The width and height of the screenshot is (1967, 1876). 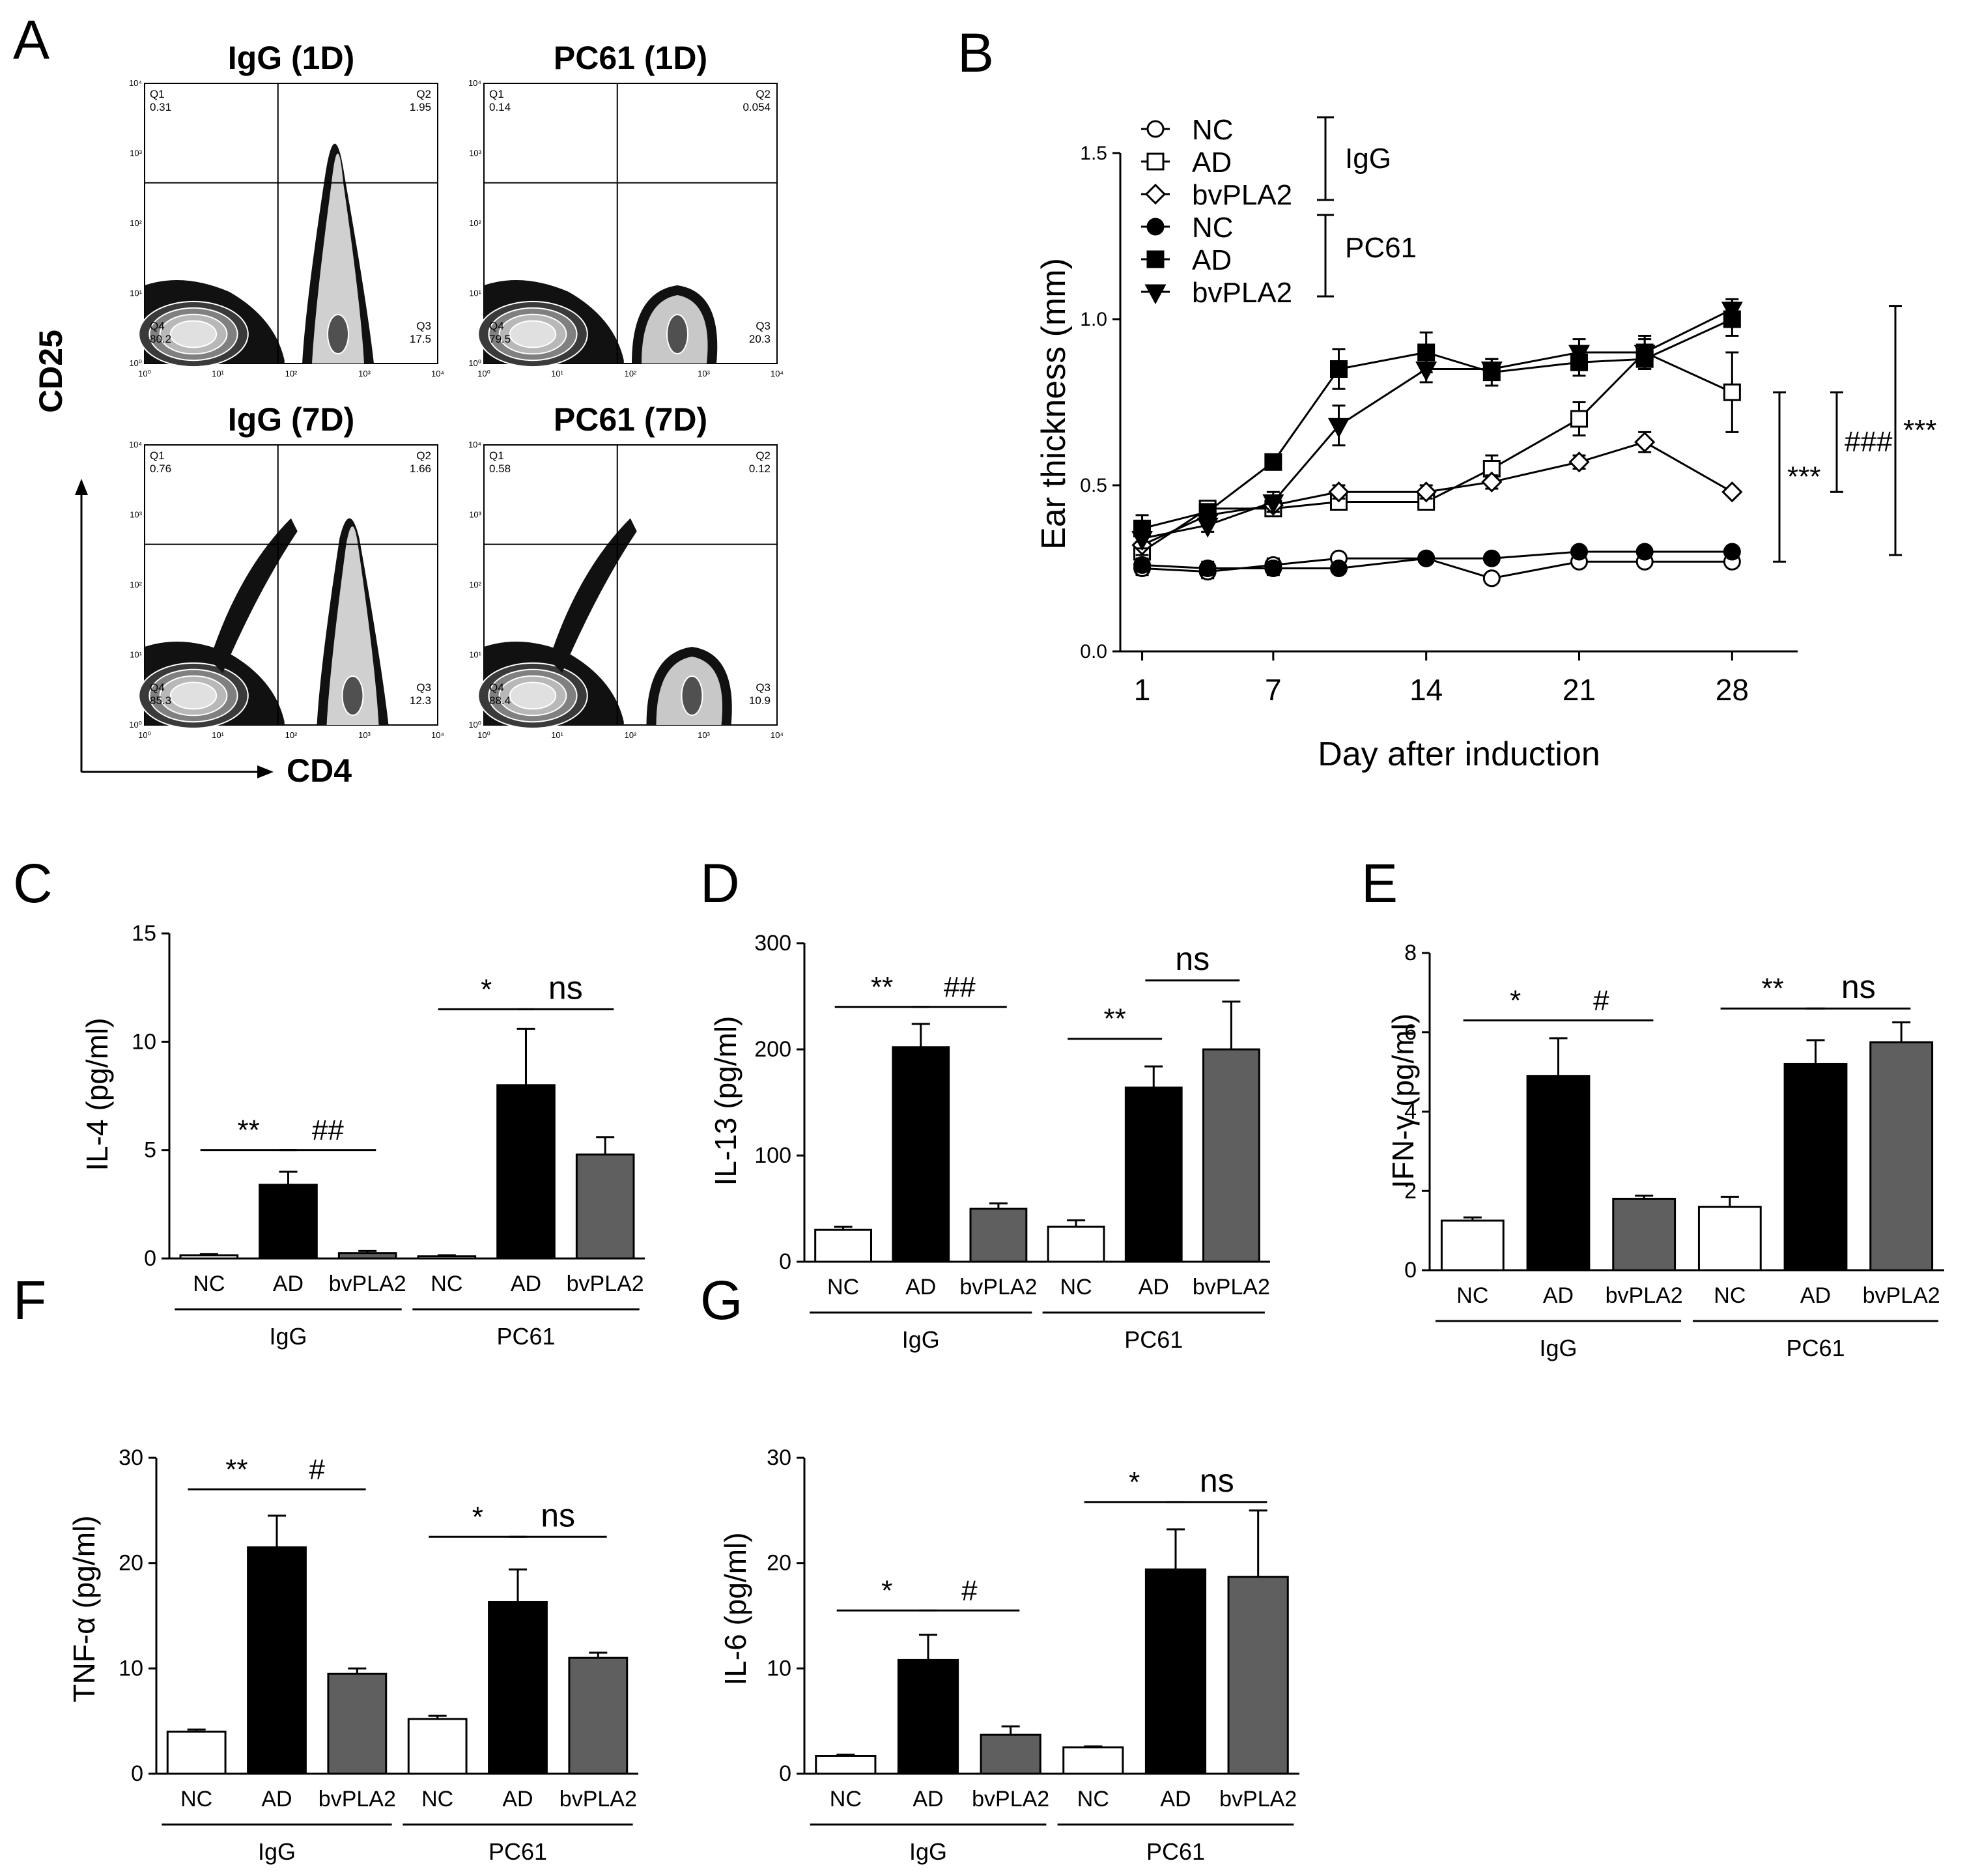 What do you see at coordinates (1093, 153) in the screenshot?
I see `y-tick-label: 1.5` at bounding box center [1093, 153].